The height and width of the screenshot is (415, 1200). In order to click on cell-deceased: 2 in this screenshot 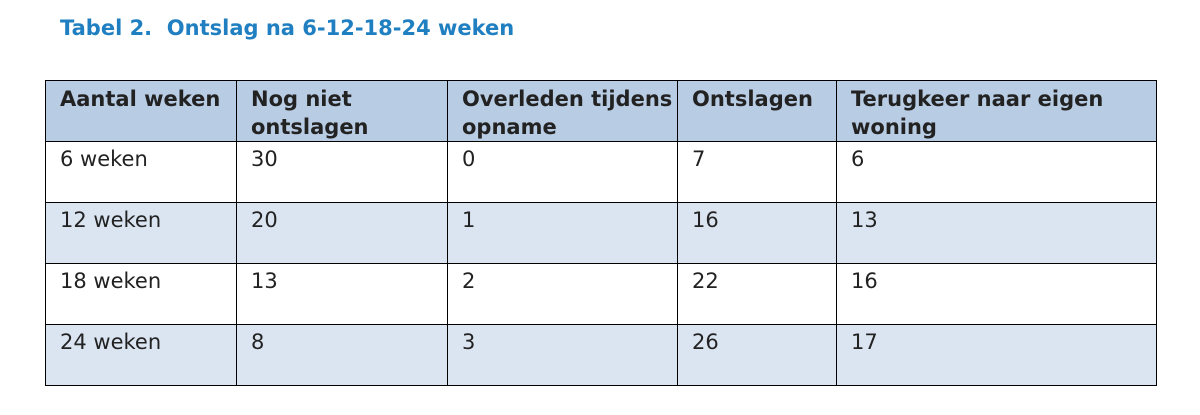, I will do `click(562, 294)`.